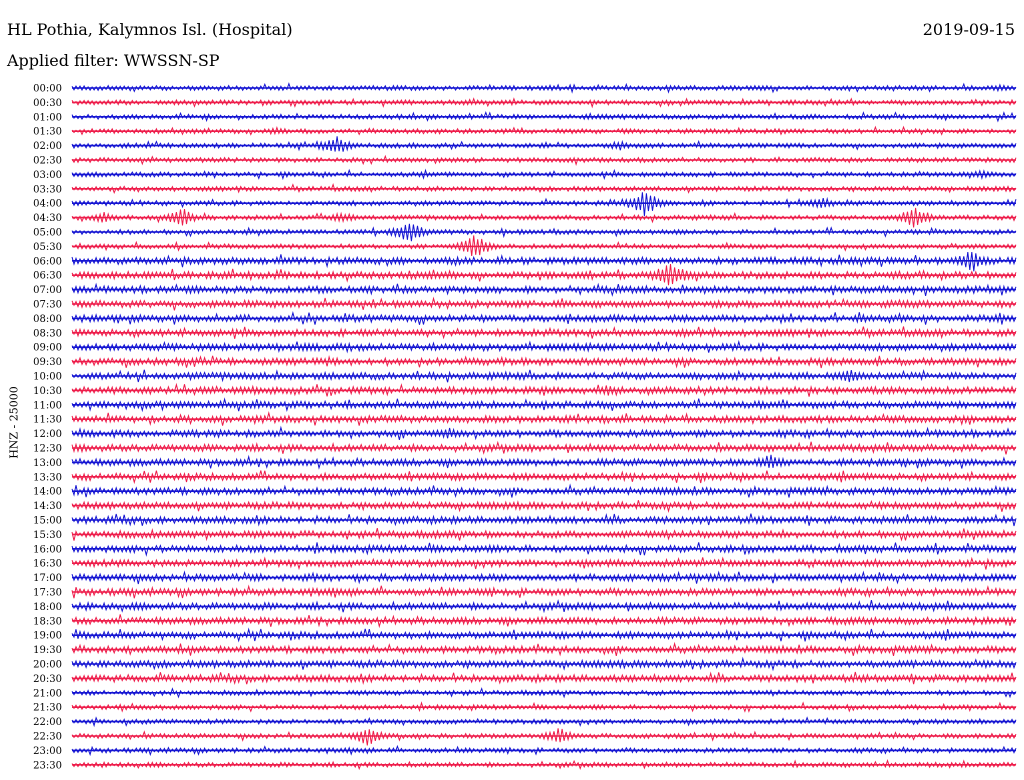 The image size is (1024, 780). What do you see at coordinates (47, 650) in the screenshot?
I see `time-tick-label: 19:30` at bounding box center [47, 650].